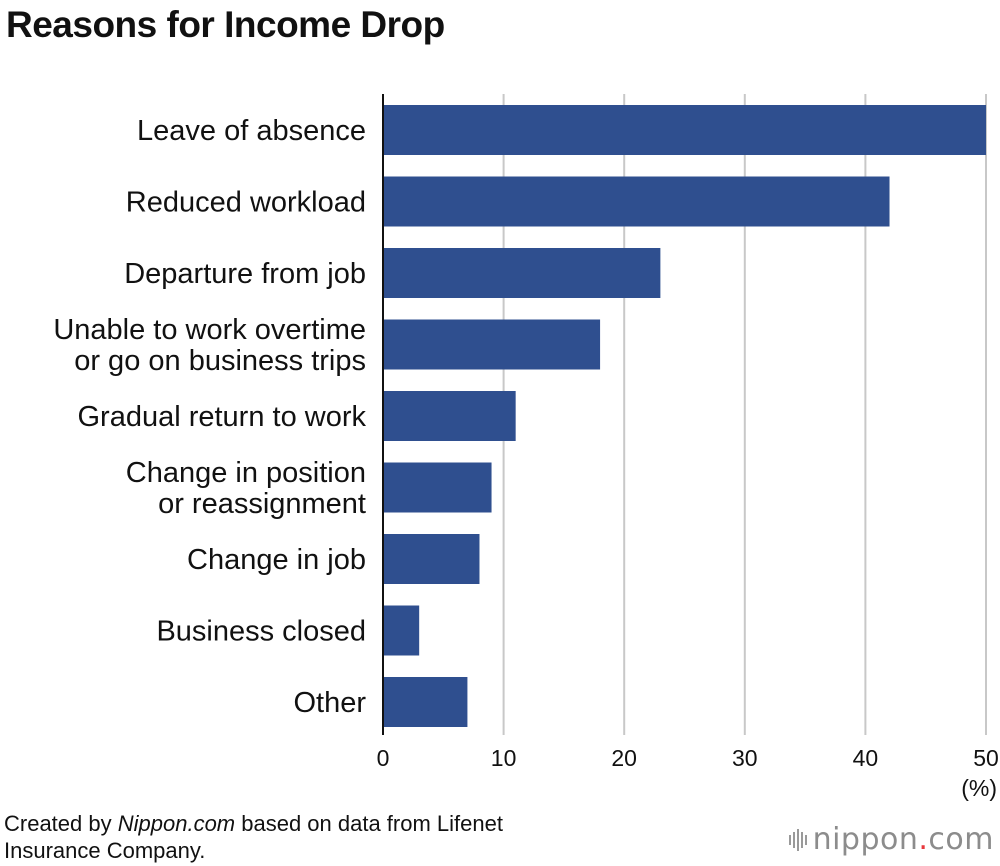  What do you see at coordinates (221, 417) in the screenshot?
I see `category-label: Gradual return to work` at bounding box center [221, 417].